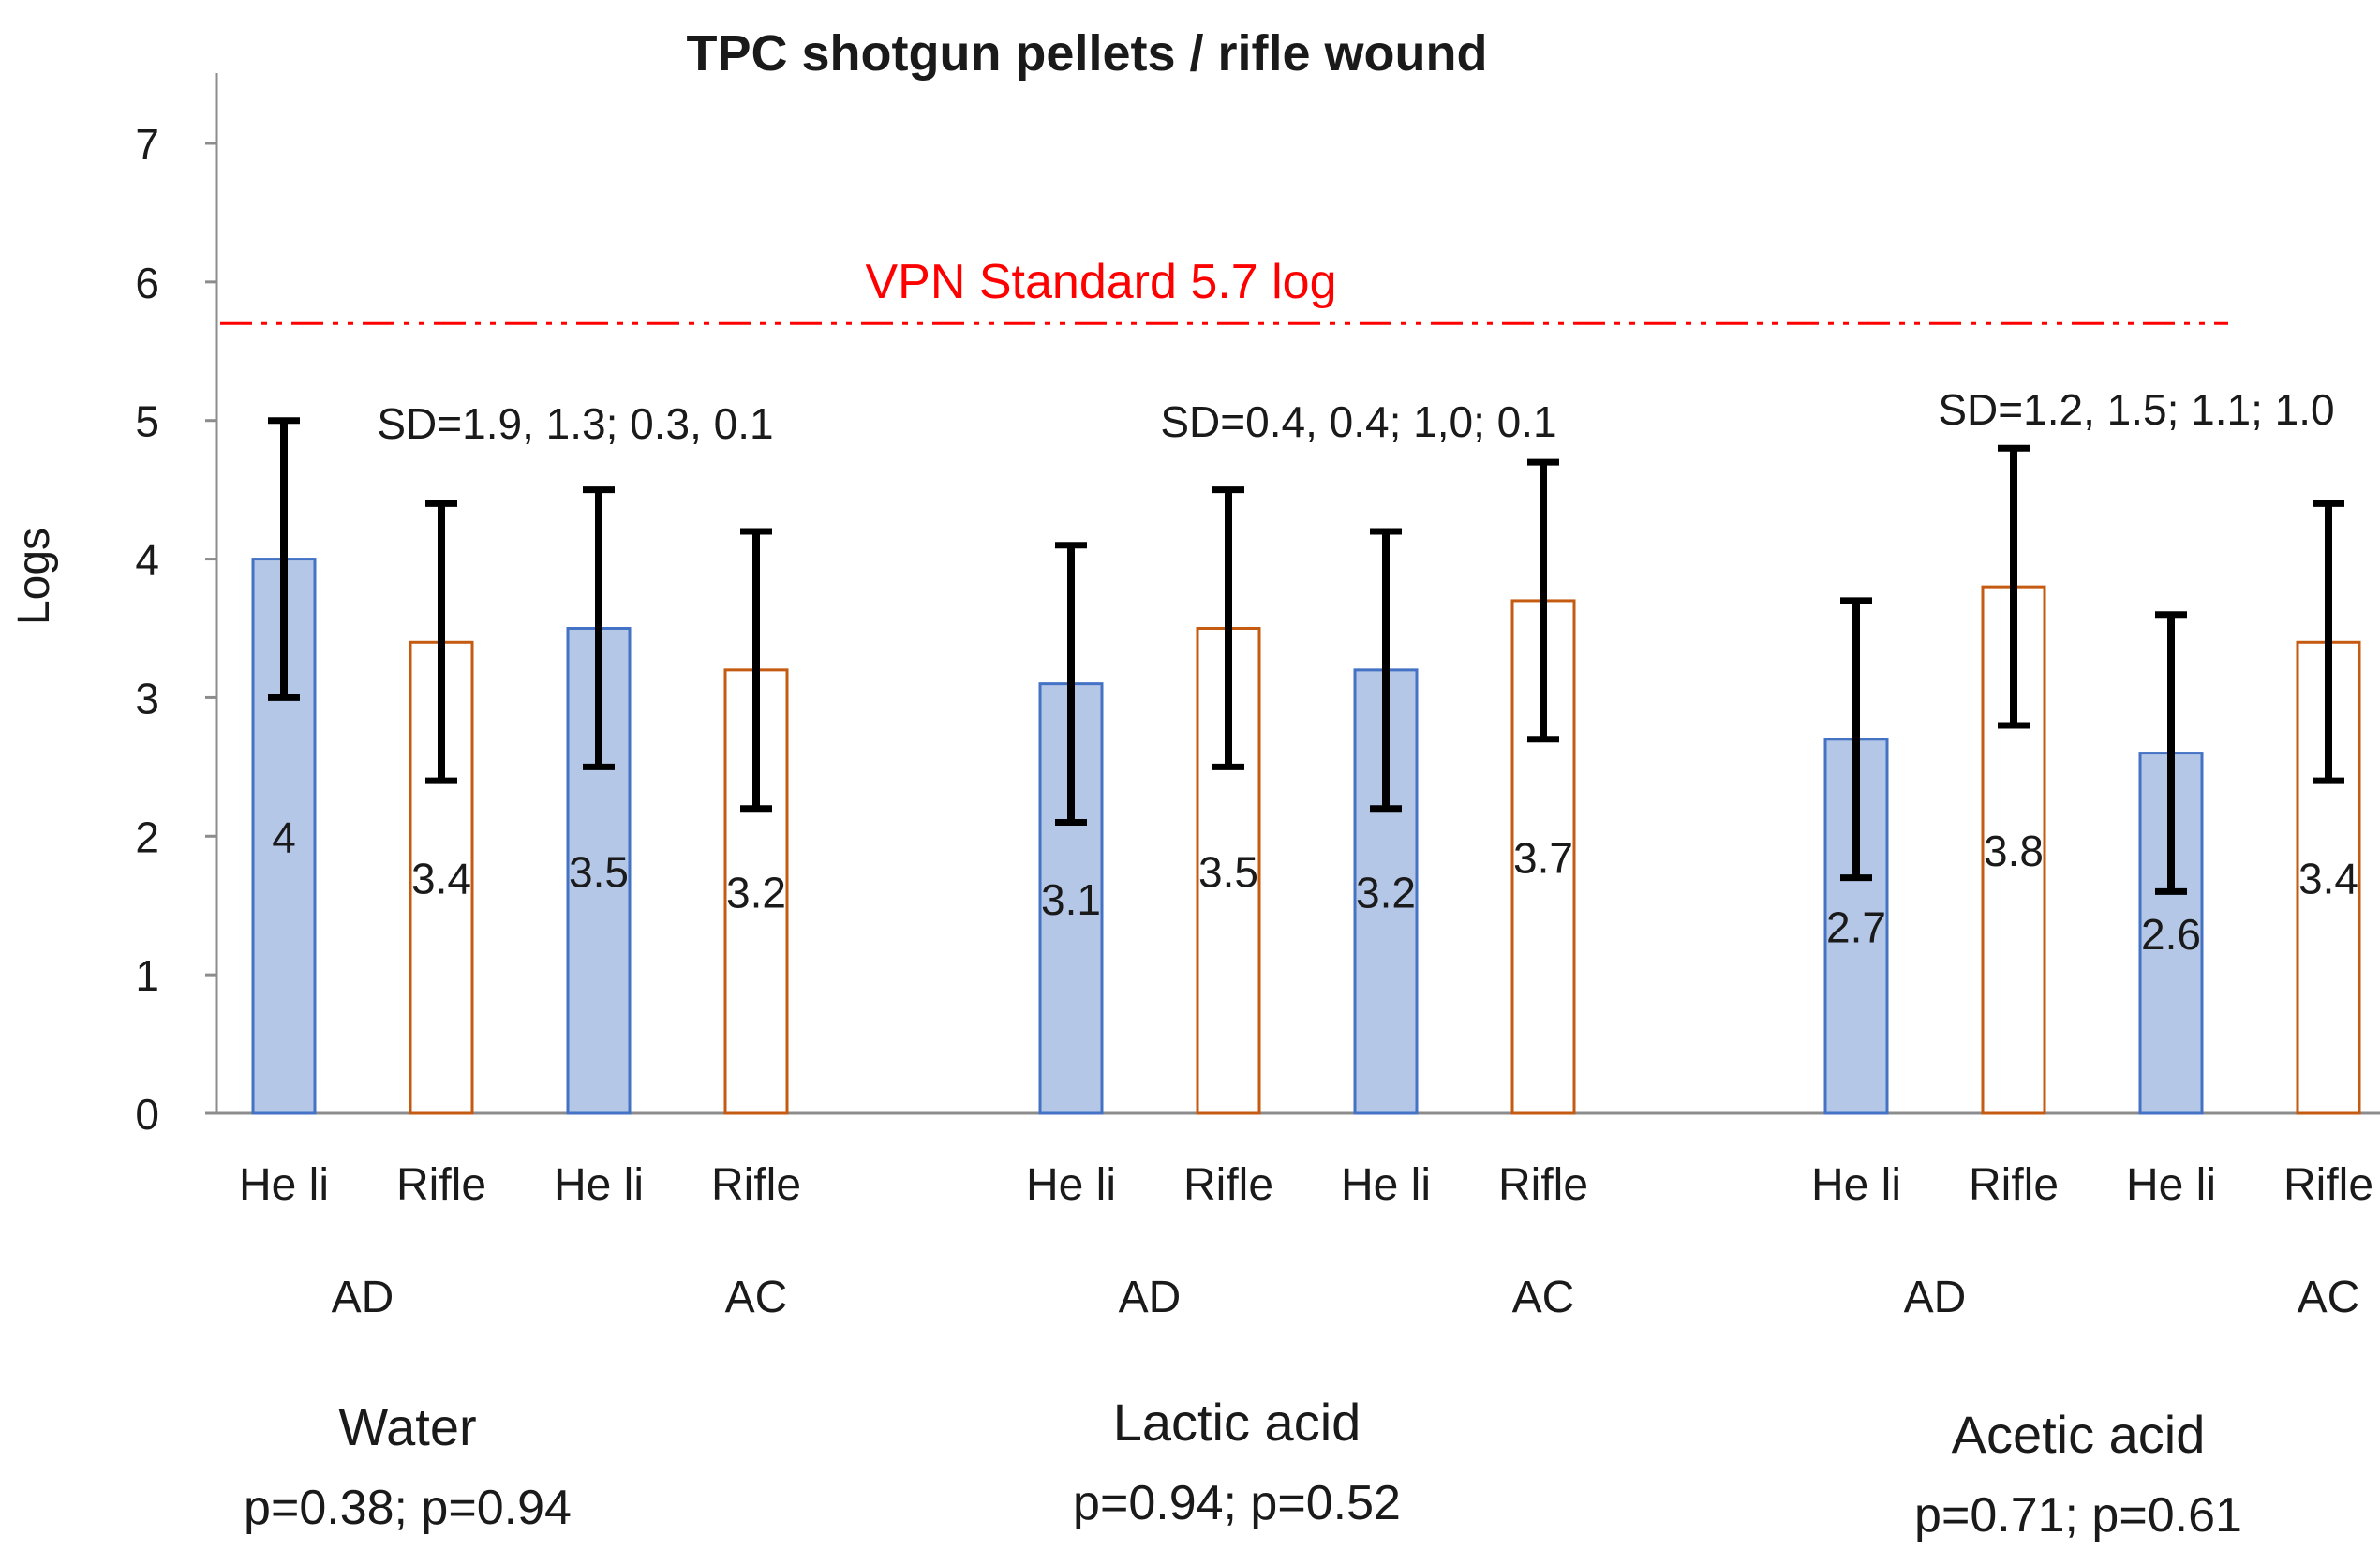 Image resolution: width=2380 pixels, height=1566 pixels. I want to click on y-tick-label: 1, so click(147, 975).